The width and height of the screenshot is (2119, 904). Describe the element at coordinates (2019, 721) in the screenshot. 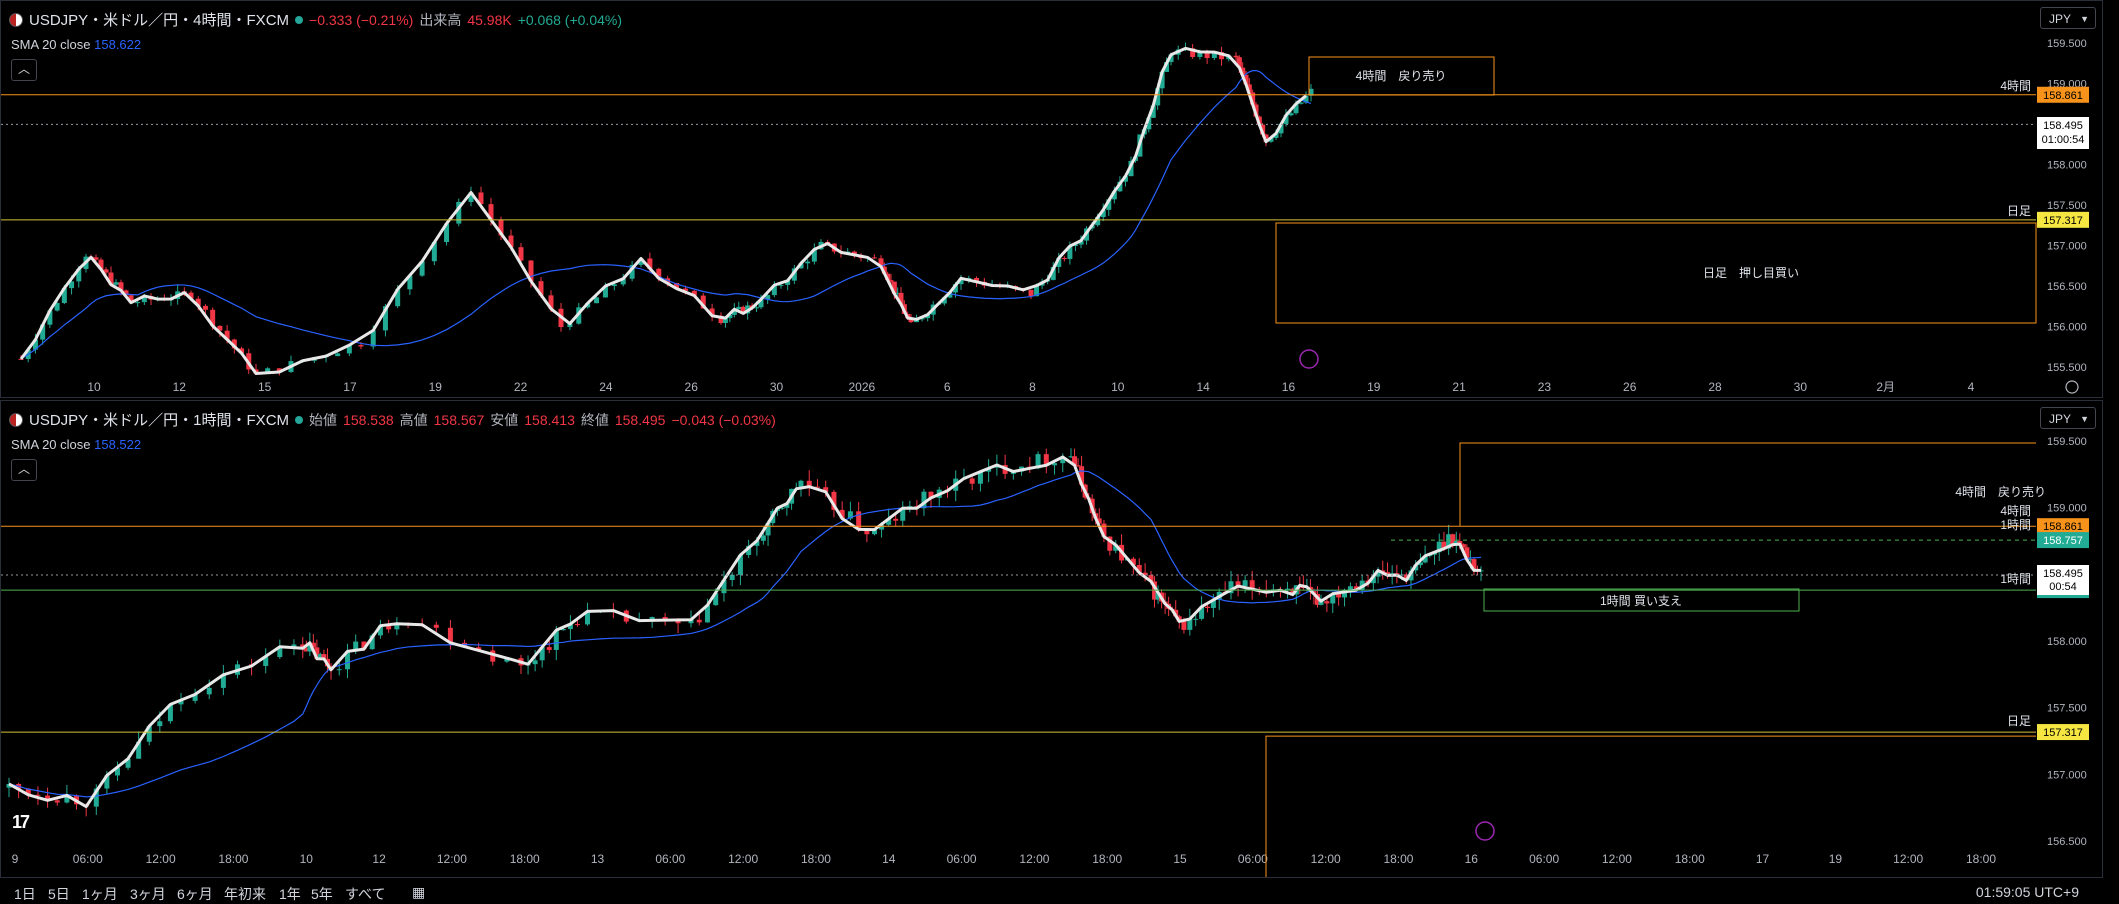

I see `hline-daily-label: 日足` at that location.